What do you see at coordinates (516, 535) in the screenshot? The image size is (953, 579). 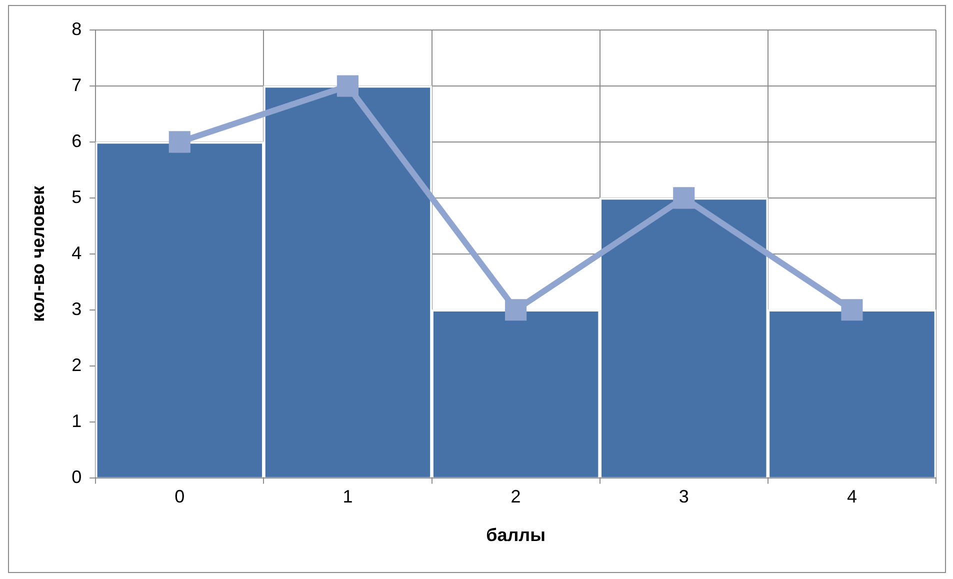 I see `x-axis-title: баллы` at bounding box center [516, 535].